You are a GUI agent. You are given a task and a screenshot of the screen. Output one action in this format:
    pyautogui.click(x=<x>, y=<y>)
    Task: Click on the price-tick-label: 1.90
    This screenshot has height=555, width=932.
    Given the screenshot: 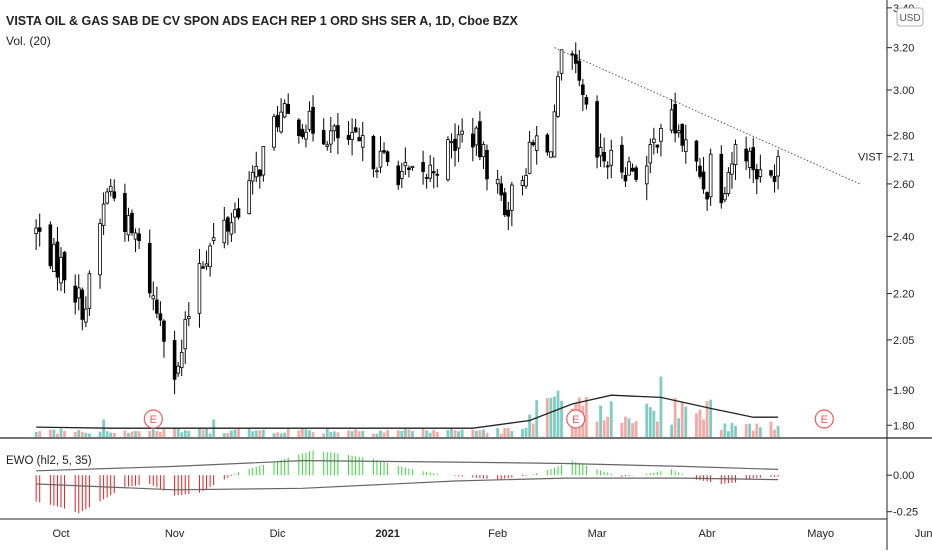 What is the action you would take?
    pyautogui.click(x=903, y=391)
    